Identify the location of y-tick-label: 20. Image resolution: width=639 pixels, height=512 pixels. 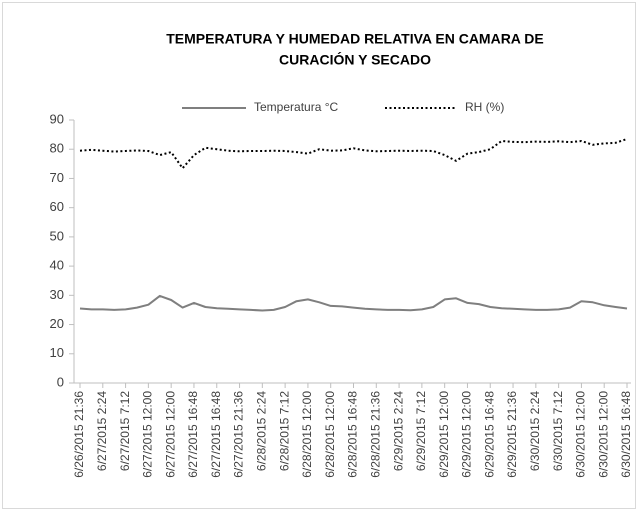
(57, 323).